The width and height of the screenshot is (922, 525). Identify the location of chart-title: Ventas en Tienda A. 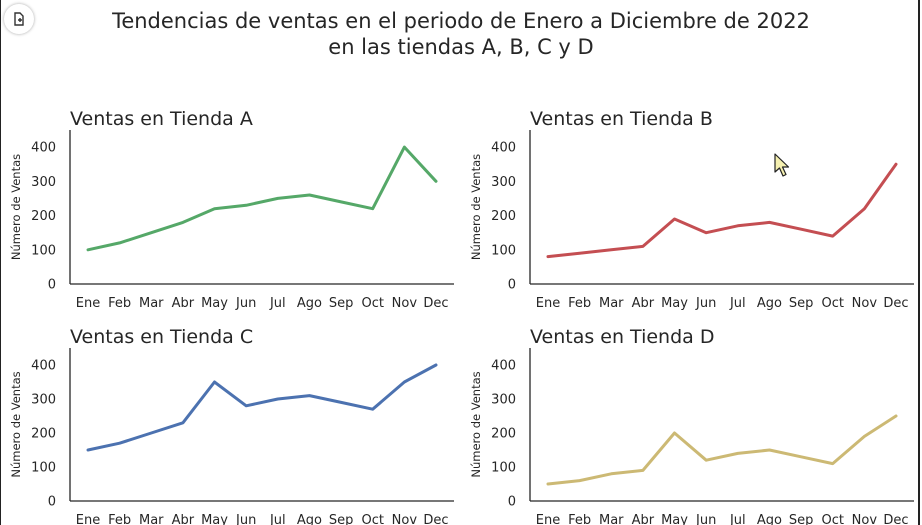
(161, 119).